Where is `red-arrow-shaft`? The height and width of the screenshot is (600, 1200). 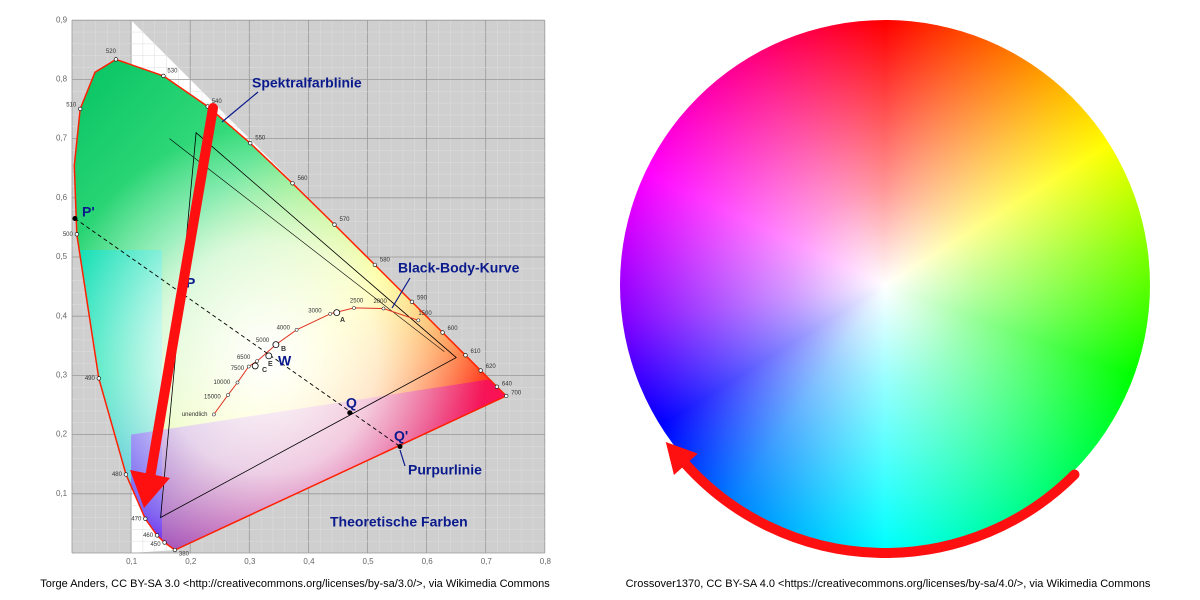 red-arrow-shaft is located at coordinates (181, 293).